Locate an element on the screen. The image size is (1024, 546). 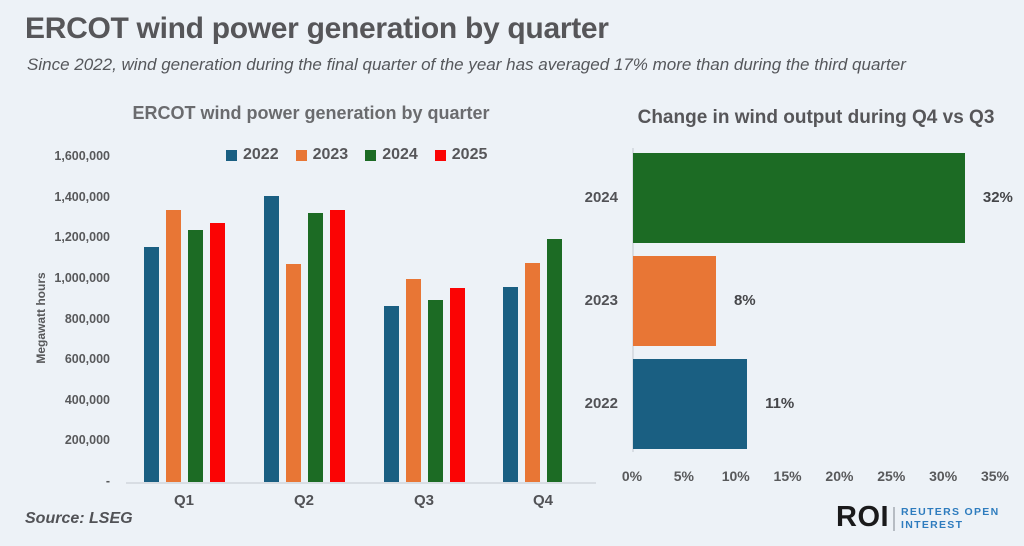
left-chart-legend: 2022 2023 2024 2025 is located at coordinates (356, 155).